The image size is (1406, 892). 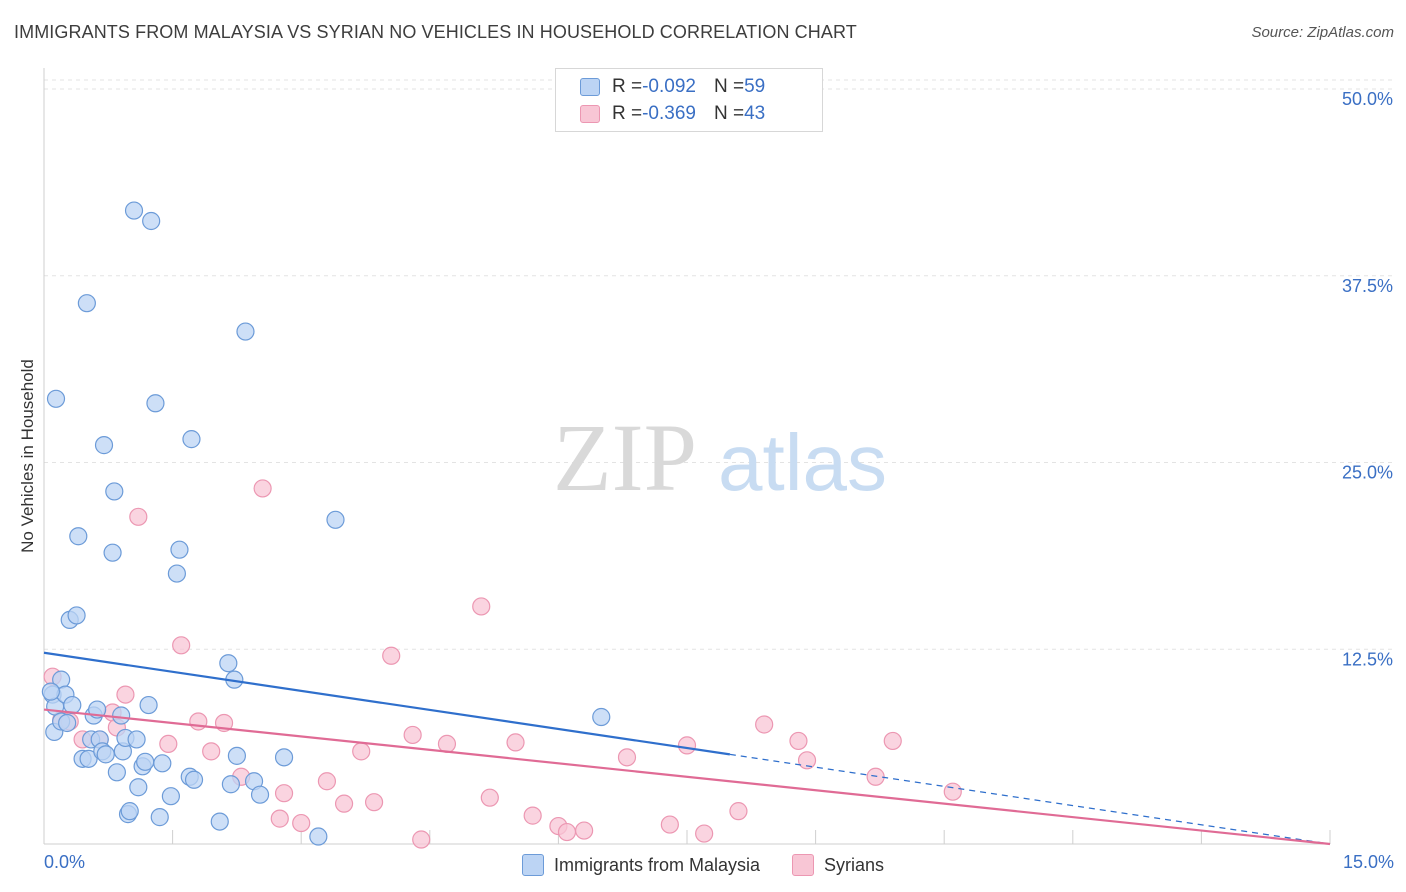 I want to click on legend-item-malaysia: Immigrants from Malaysia, so click(x=640, y=865).